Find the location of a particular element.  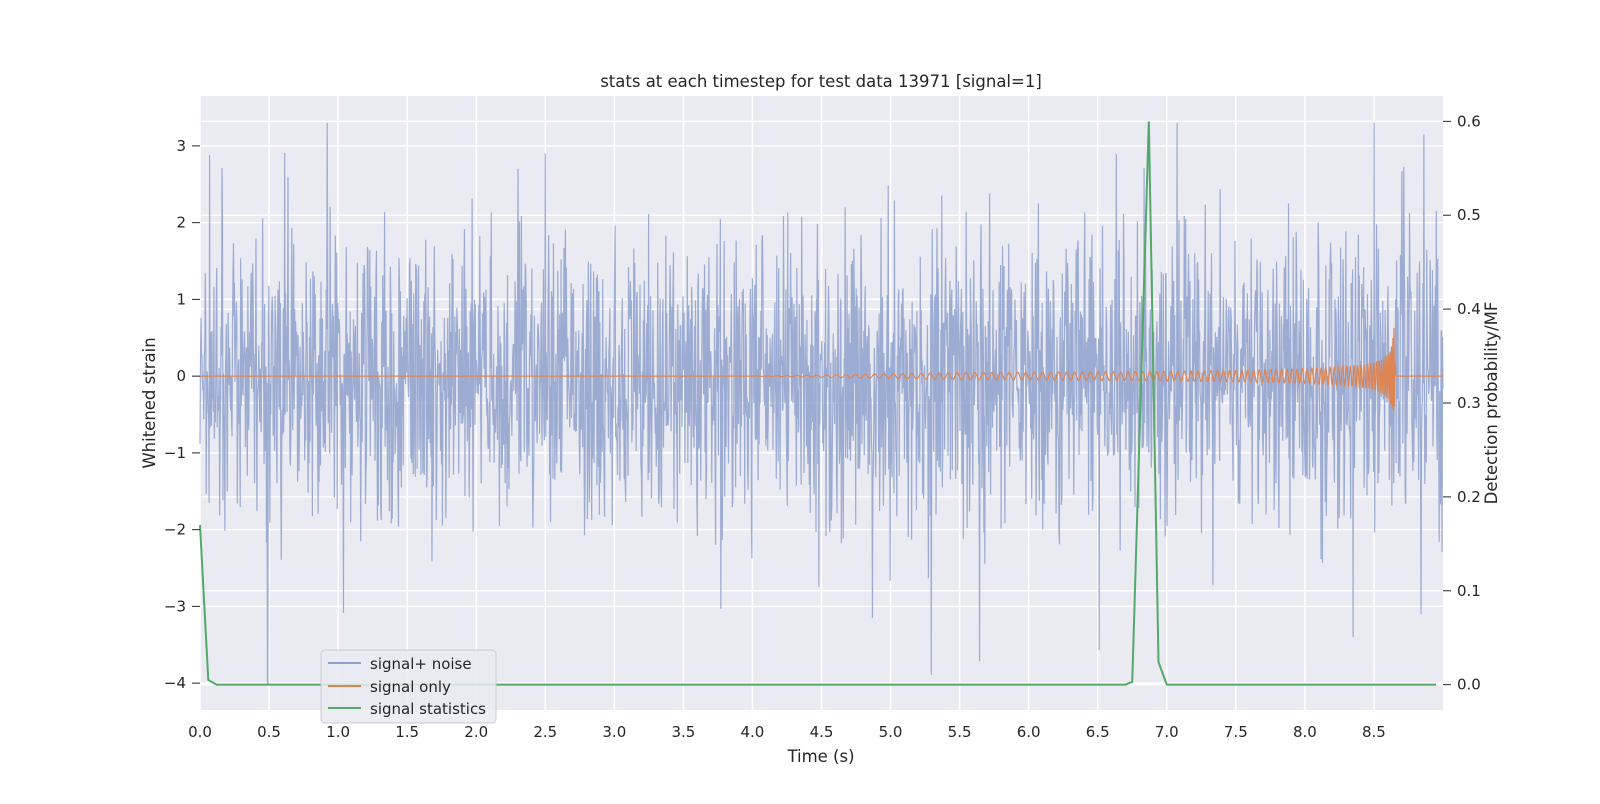

y-tick-label: −2 is located at coordinates (175, 530).